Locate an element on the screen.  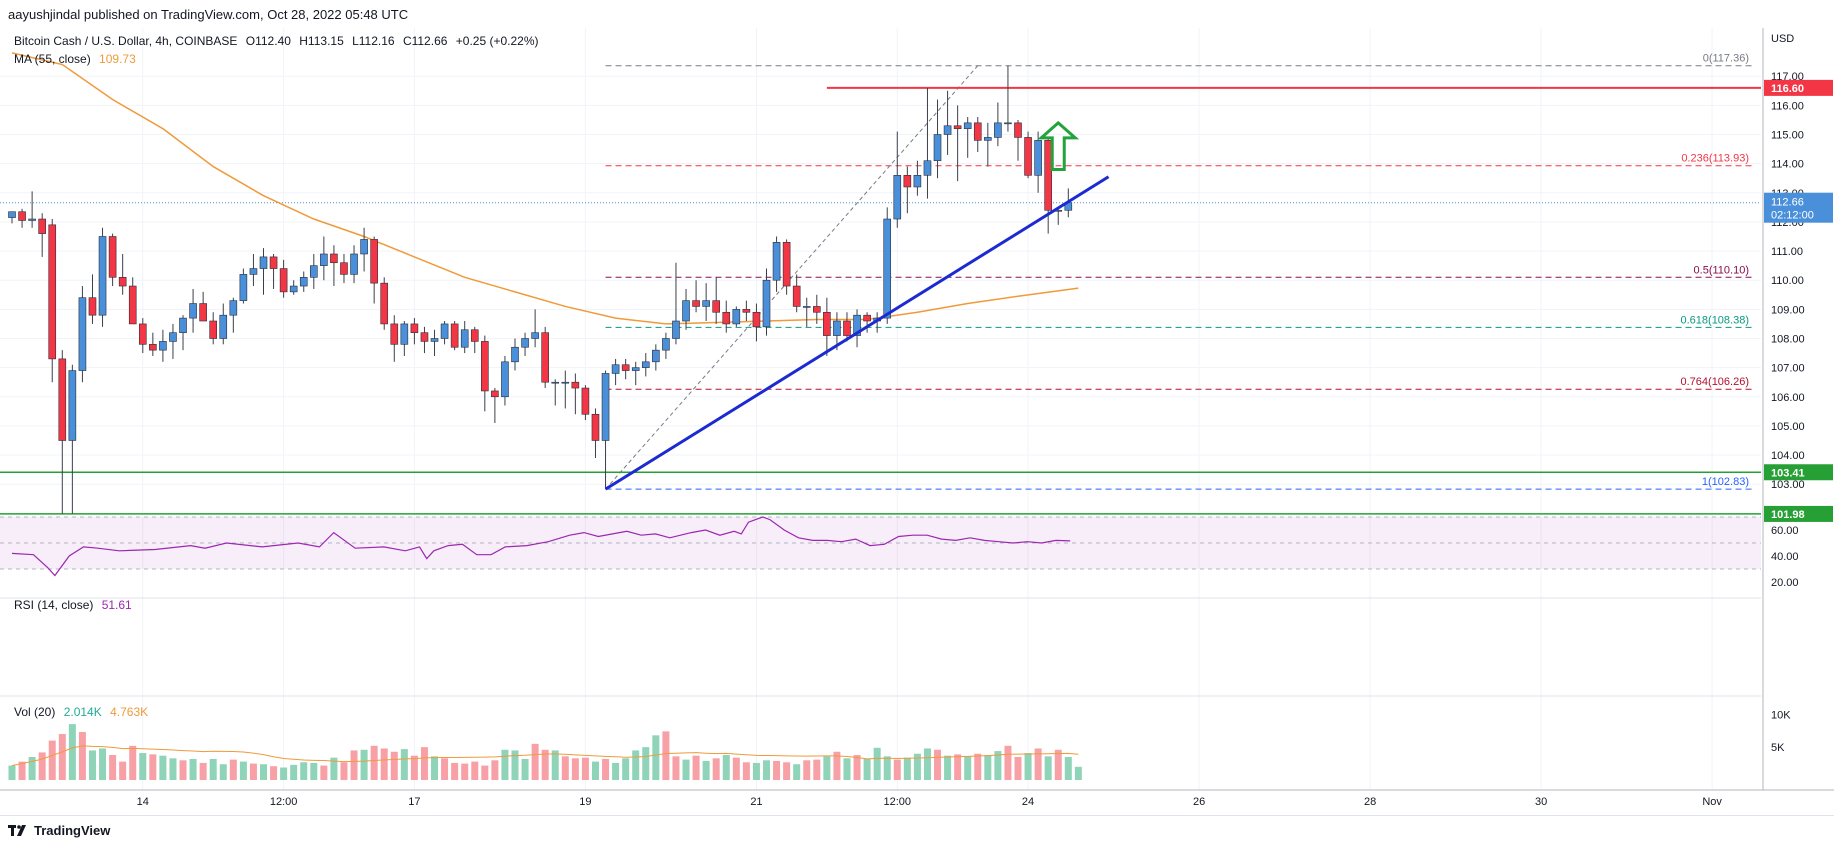
tradingview-logo: TradingView is located at coordinates (59, 830).